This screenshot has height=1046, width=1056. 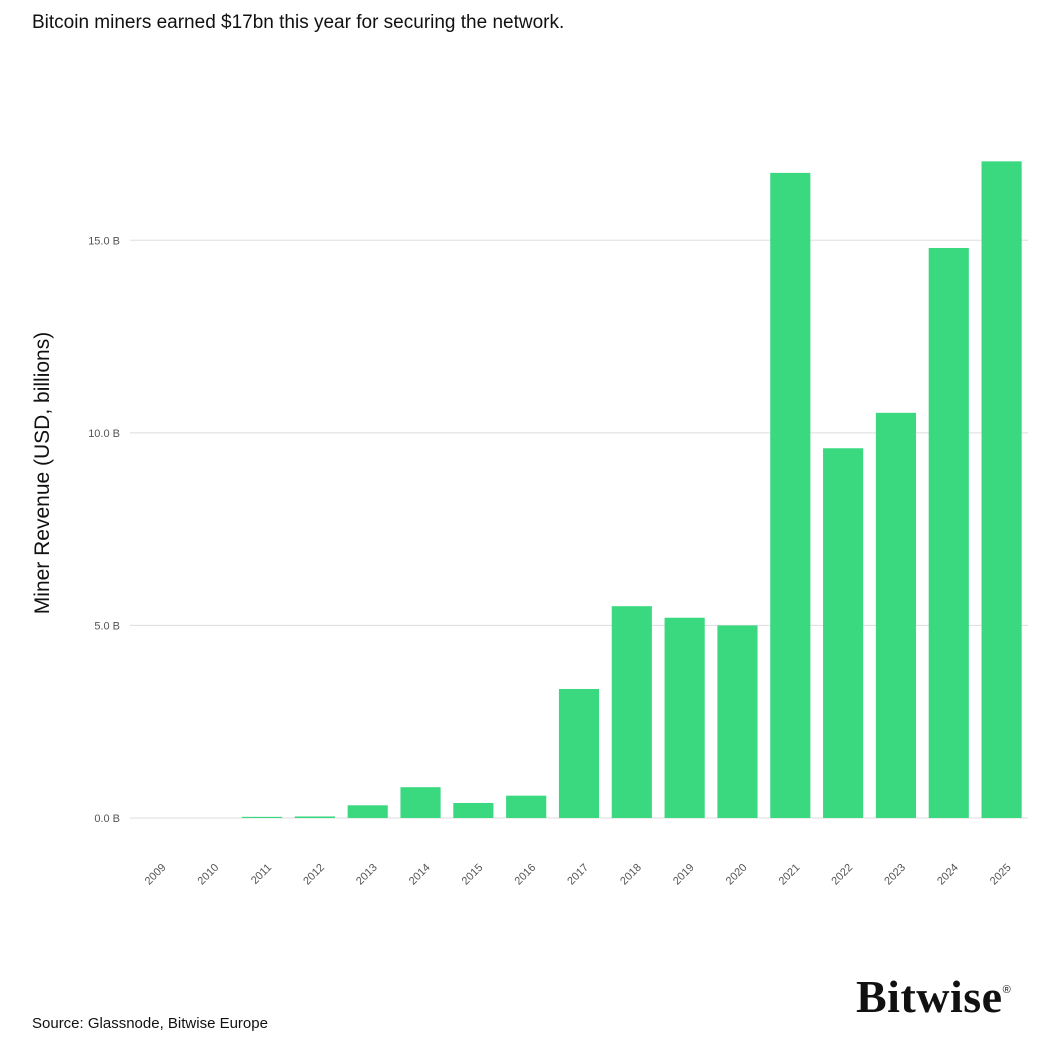 What do you see at coordinates (314, 817) in the screenshot?
I see `bar-2012` at bounding box center [314, 817].